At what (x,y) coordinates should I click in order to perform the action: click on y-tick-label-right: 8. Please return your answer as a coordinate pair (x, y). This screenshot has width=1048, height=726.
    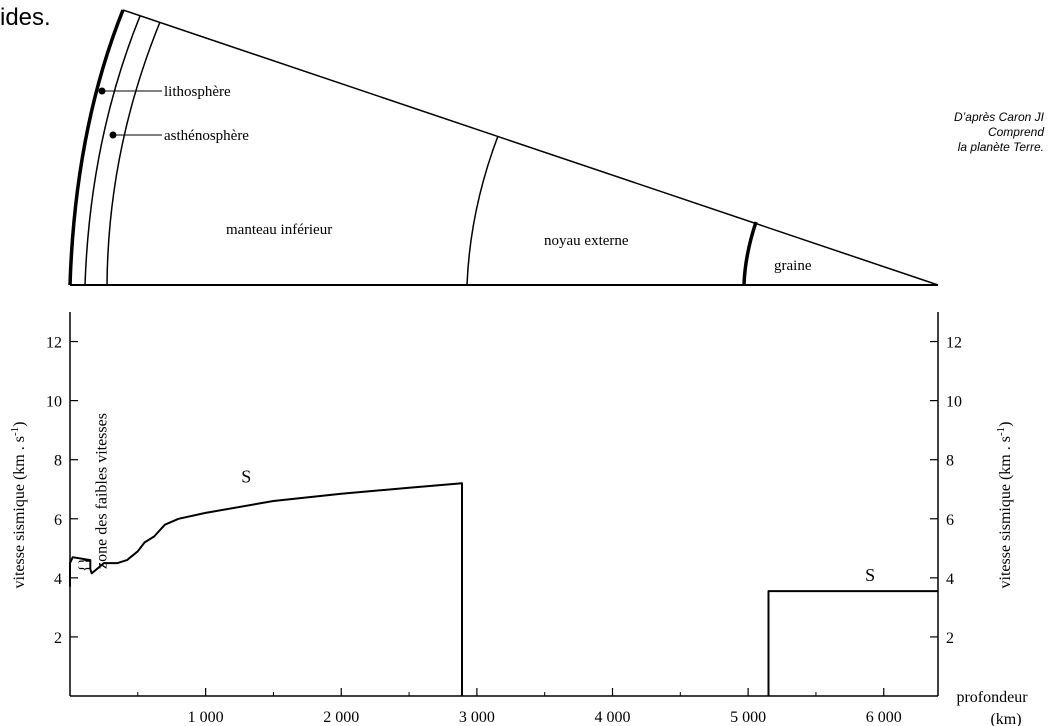
    Looking at the image, I should click on (950, 461).